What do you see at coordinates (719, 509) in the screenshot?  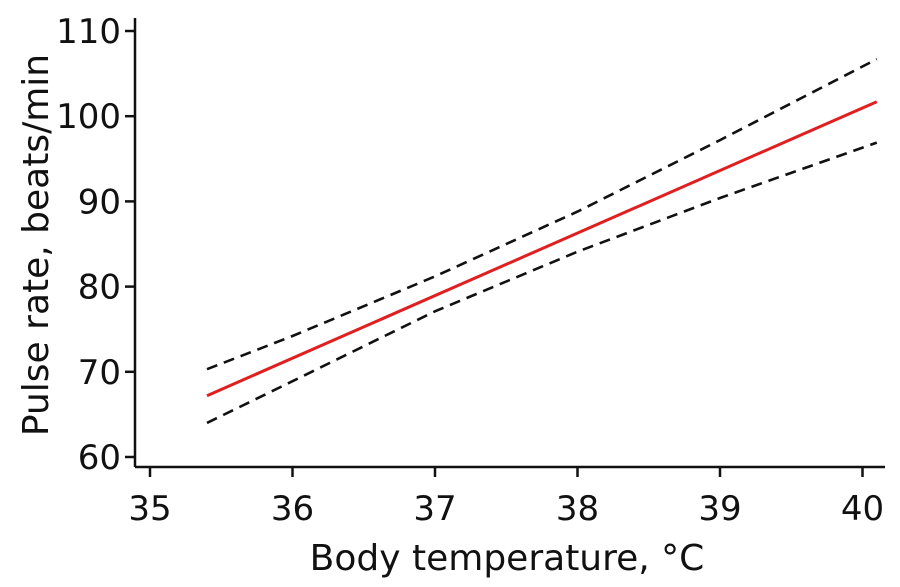 I see `x-tick-label-4: 39` at bounding box center [719, 509].